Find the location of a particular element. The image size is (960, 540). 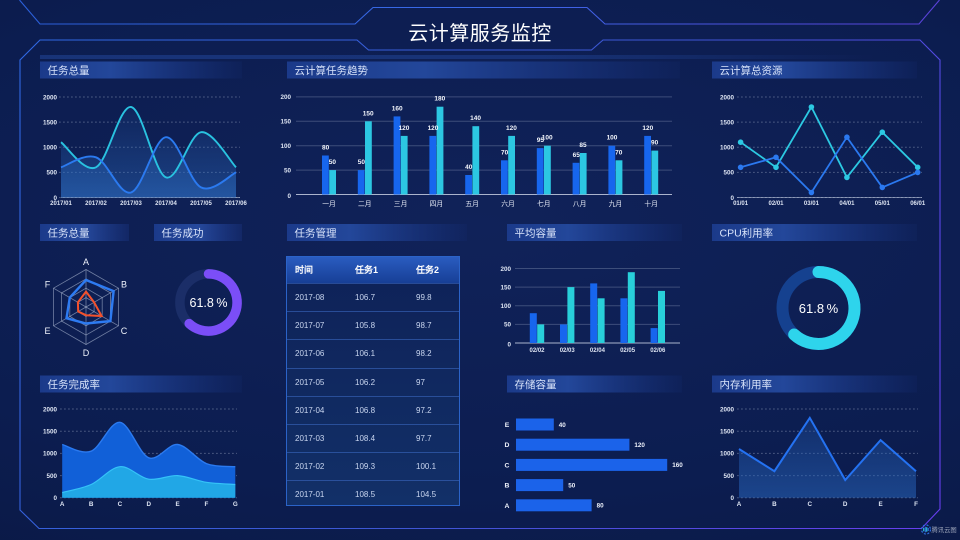

svg-text: 160 is located at coordinates (677, 465).